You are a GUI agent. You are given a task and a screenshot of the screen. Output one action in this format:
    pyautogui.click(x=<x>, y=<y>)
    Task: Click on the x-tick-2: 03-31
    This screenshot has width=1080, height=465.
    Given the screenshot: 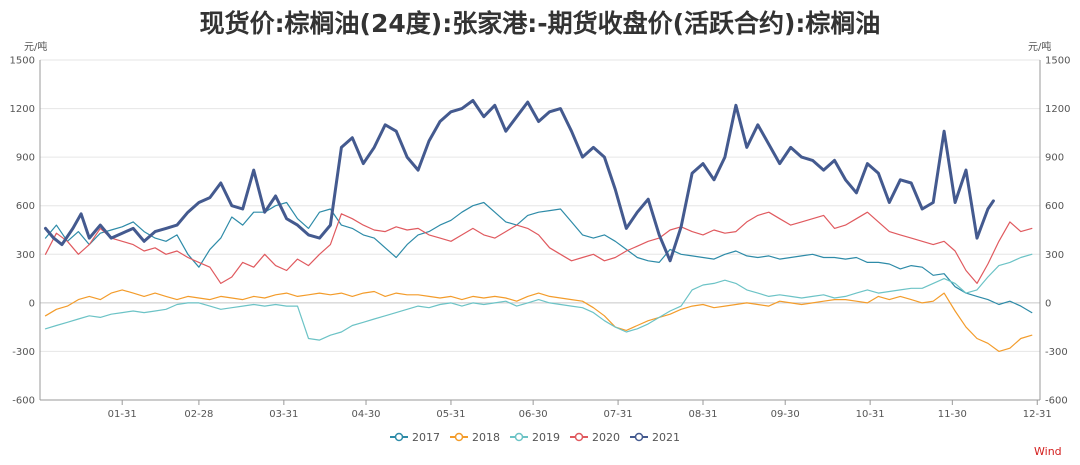 What is the action you would take?
    pyautogui.click(x=283, y=414)
    